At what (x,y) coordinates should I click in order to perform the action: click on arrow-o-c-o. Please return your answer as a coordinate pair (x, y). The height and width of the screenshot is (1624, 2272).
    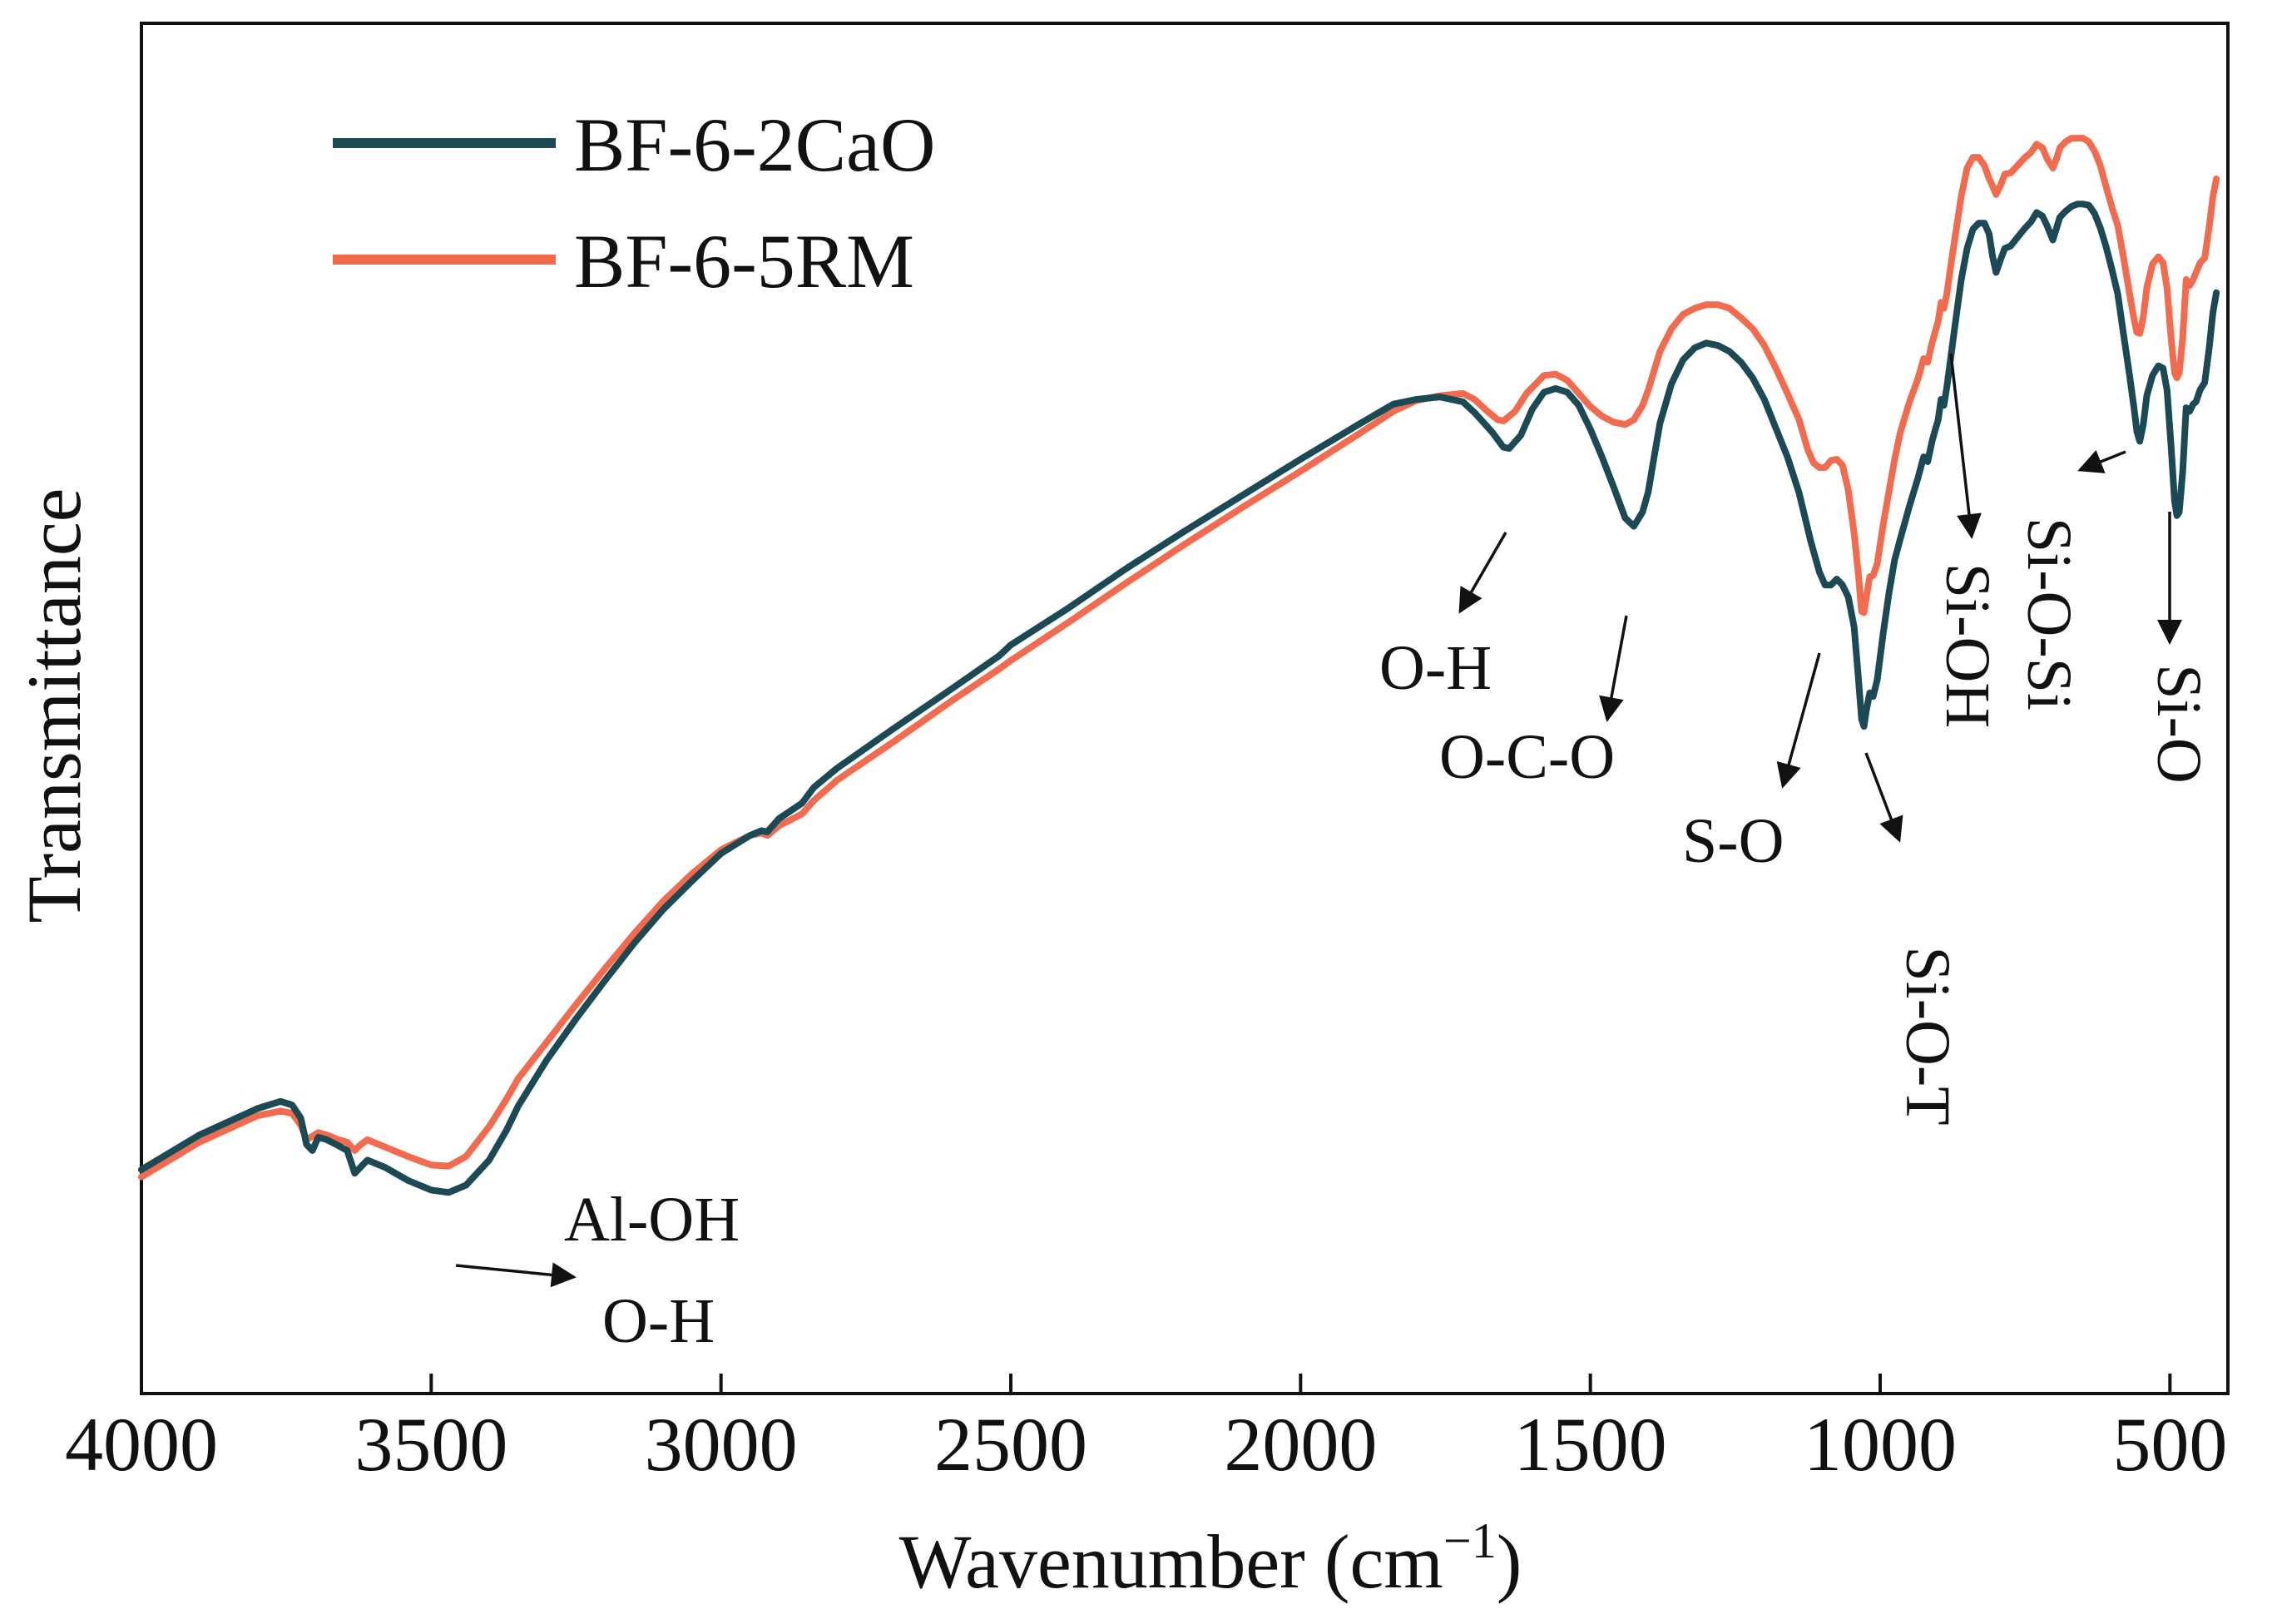
    Looking at the image, I should click on (1614, 668).